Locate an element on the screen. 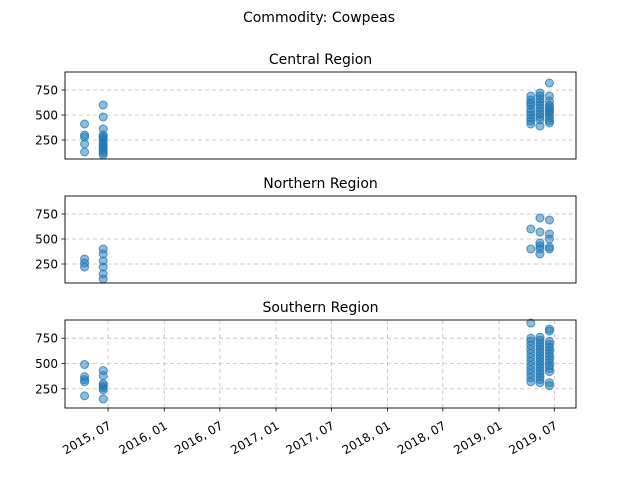  southern-region-y-tick-label: 250 is located at coordinates (46, 389).